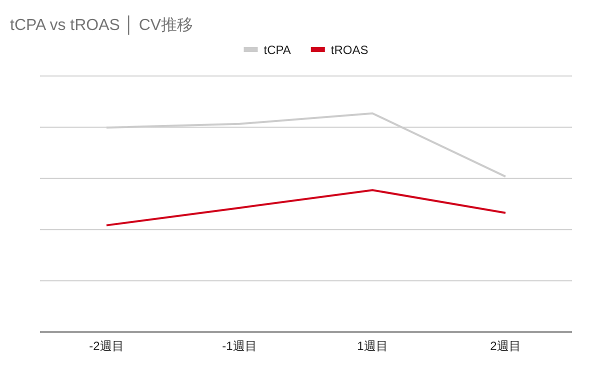 Image resolution: width=591 pixels, height=370 pixels. Describe the element at coordinates (349, 50) in the screenshot. I see `legend-label: tROAS` at that location.